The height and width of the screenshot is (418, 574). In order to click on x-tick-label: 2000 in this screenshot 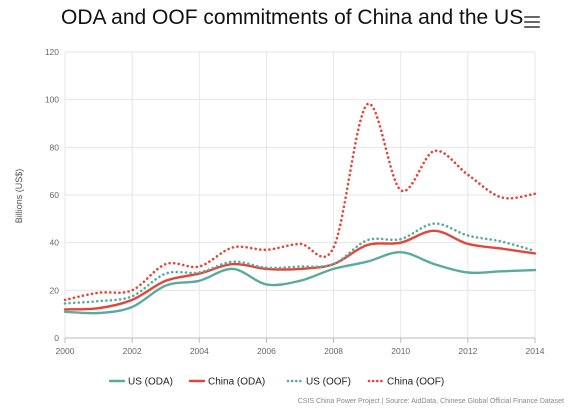, I will do `click(65, 351)`.